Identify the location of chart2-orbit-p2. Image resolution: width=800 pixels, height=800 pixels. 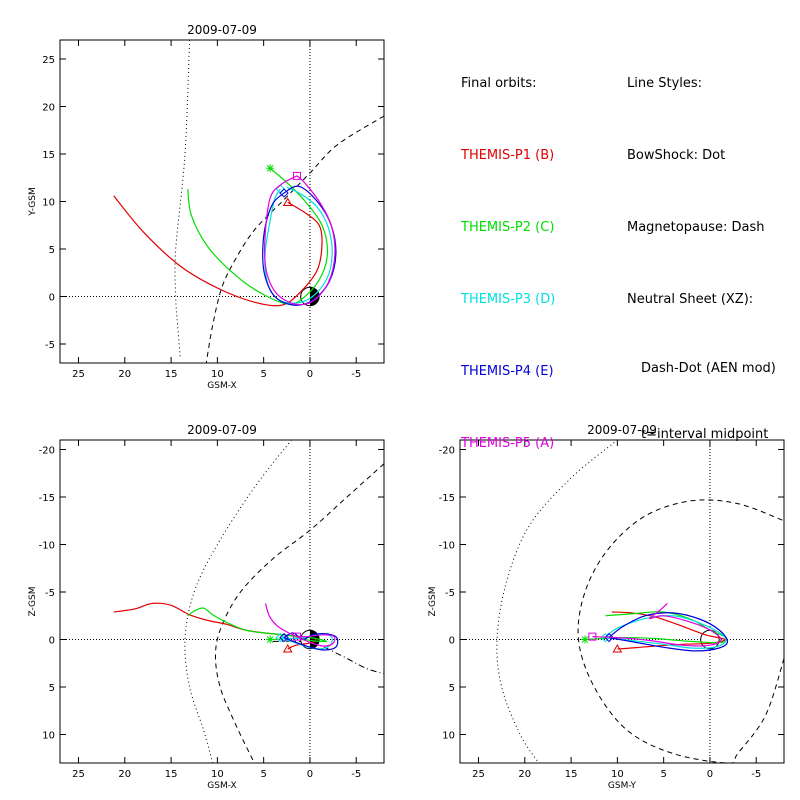
(257, 625).